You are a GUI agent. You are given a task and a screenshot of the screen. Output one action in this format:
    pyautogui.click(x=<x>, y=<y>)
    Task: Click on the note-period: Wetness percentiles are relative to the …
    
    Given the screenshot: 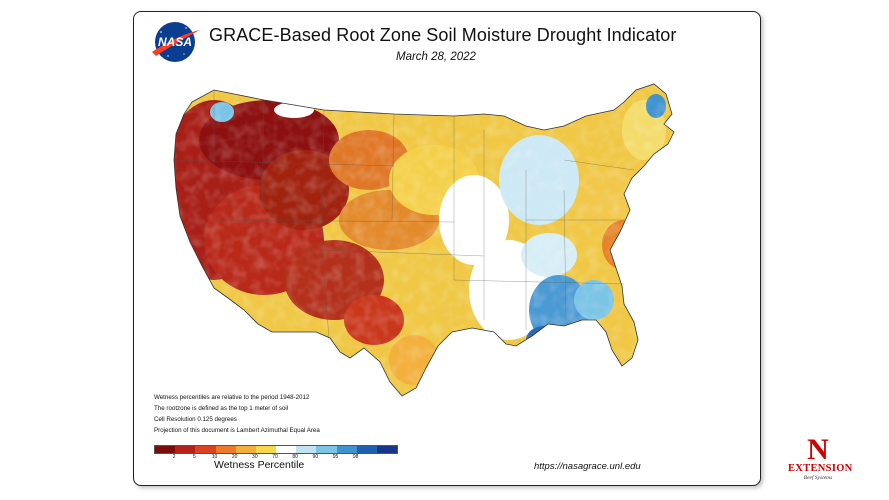 What is the action you would take?
    pyautogui.click(x=232, y=397)
    